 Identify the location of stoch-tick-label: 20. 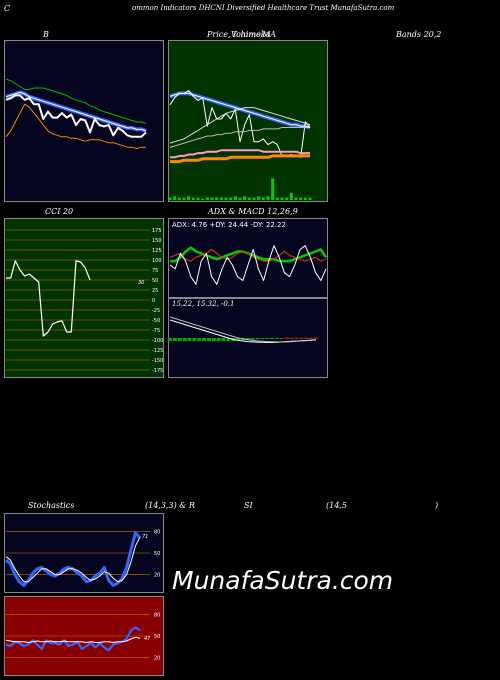
(157, 576).